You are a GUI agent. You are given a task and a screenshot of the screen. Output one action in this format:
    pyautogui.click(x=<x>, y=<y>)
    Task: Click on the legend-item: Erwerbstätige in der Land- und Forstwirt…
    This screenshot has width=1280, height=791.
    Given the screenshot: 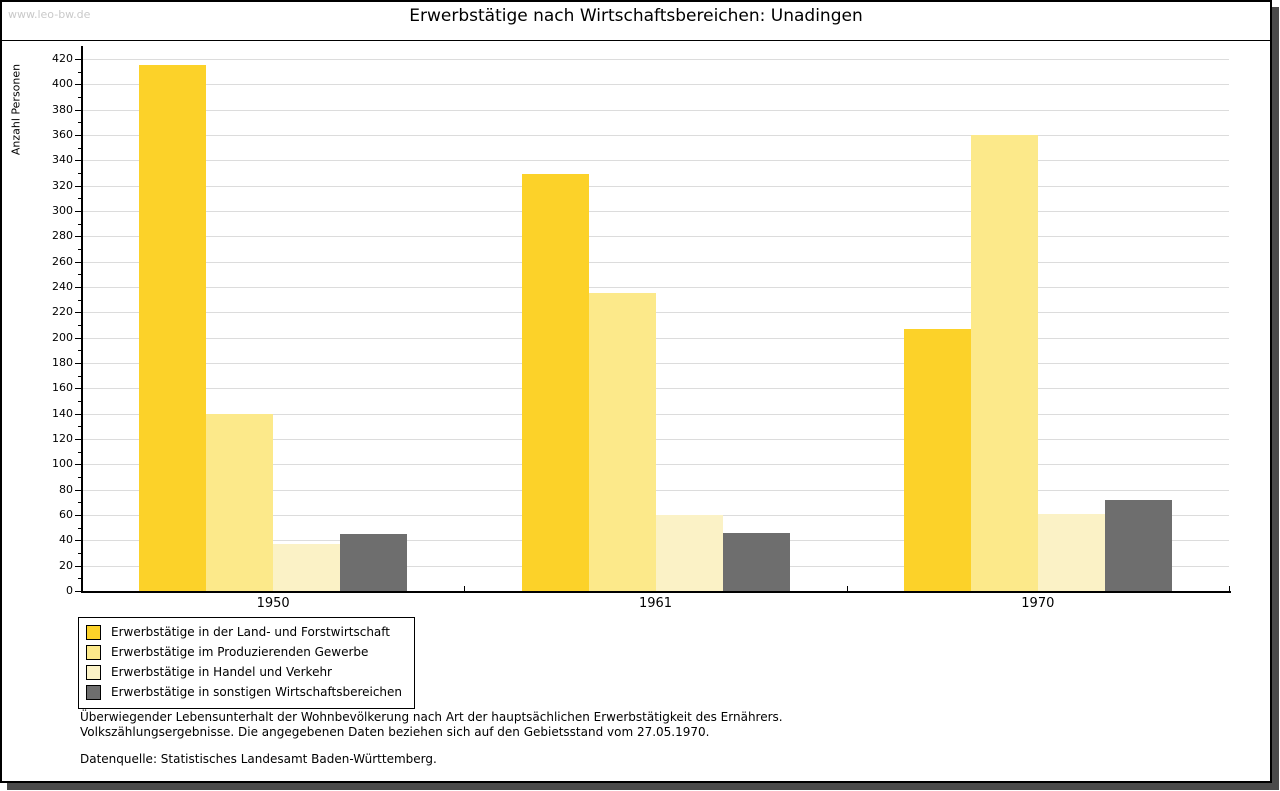 What is the action you would take?
    pyautogui.click(x=244, y=632)
    